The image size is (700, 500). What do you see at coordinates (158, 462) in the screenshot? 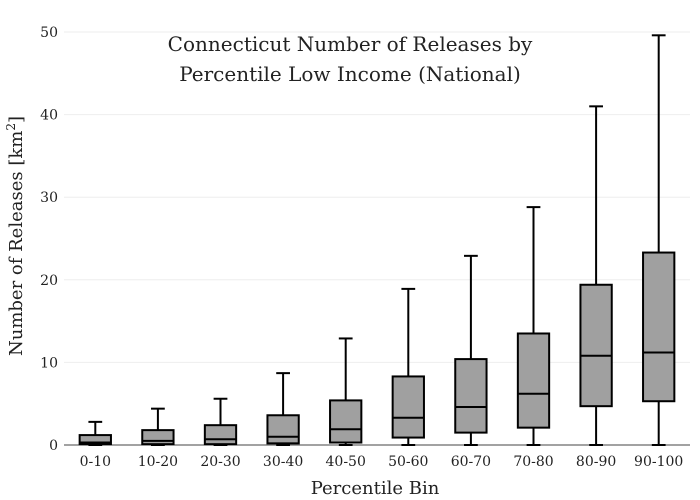
I see `x-tick-label-1: 10-20` at bounding box center [158, 462].